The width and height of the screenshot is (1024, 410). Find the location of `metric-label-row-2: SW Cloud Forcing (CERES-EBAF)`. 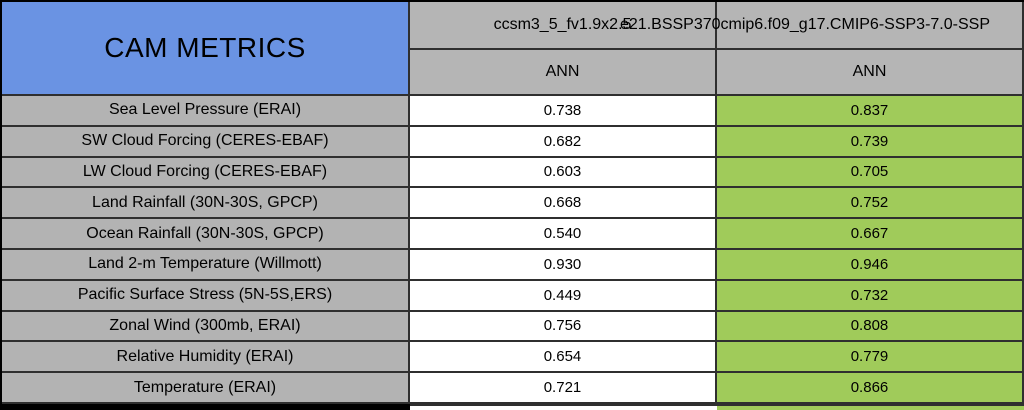

metric-label-row-2: SW Cloud Forcing (CERES-EBAF) is located at coordinates (206, 142).